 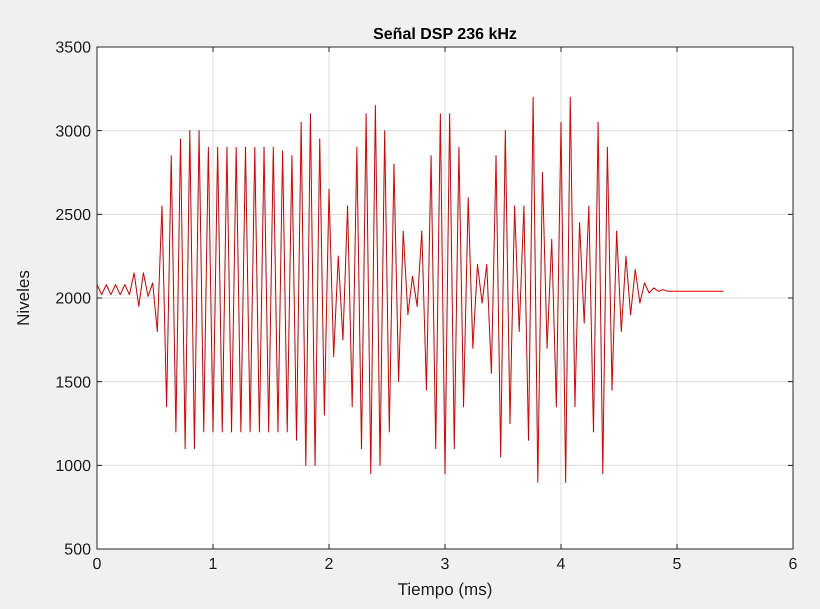 What do you see at coordinates (23, 298) in the screenshot?
I see `y-axis-title: Niveles` at bounding box center [23, 298].